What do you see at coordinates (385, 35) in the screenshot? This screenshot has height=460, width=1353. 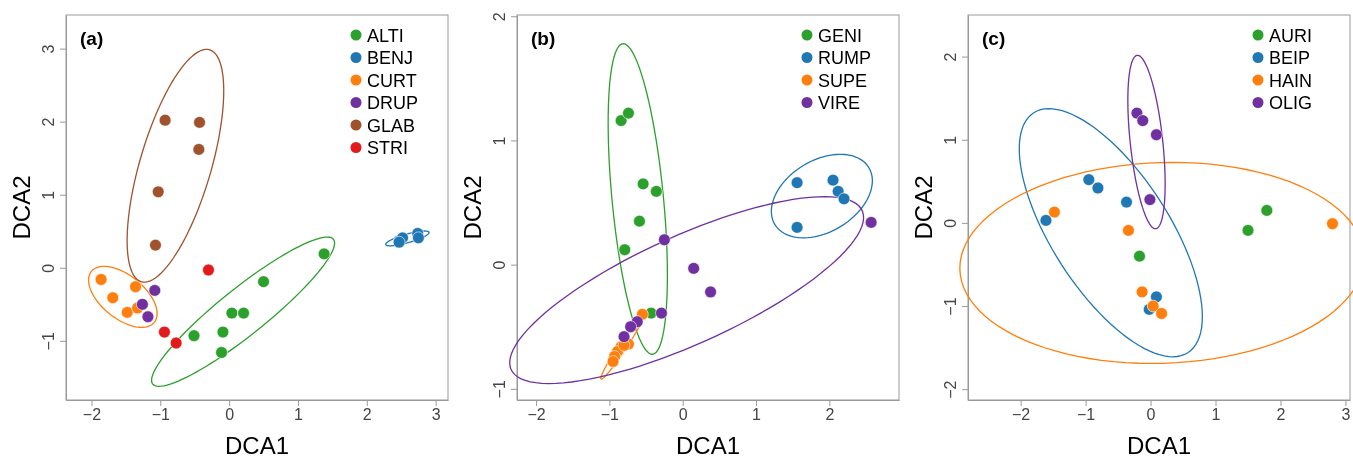 I see `legend-label: ALTI` at bounding box center [385, 35].